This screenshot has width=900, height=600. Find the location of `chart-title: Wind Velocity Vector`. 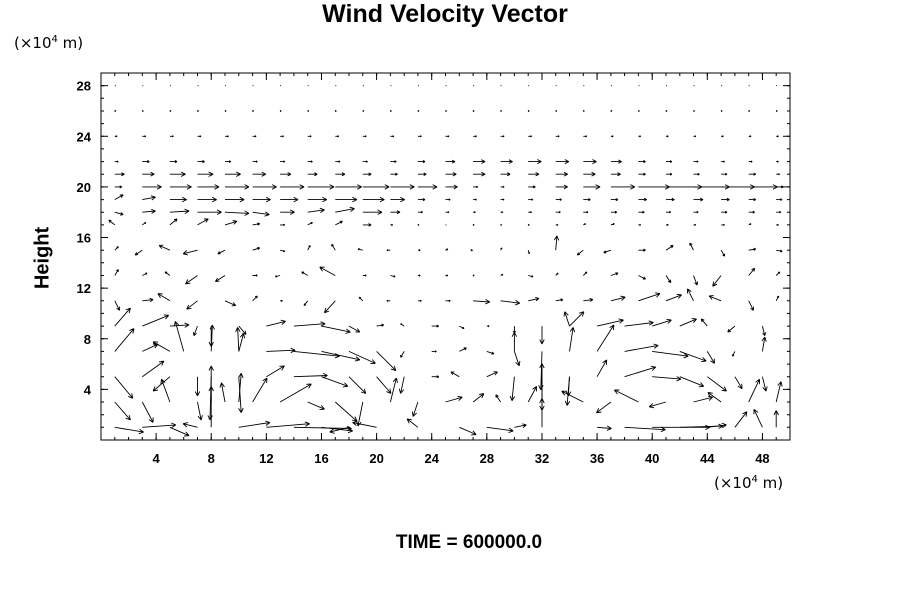

chart-title: Wind Velocity Vector is located at coordinates (445, 14).